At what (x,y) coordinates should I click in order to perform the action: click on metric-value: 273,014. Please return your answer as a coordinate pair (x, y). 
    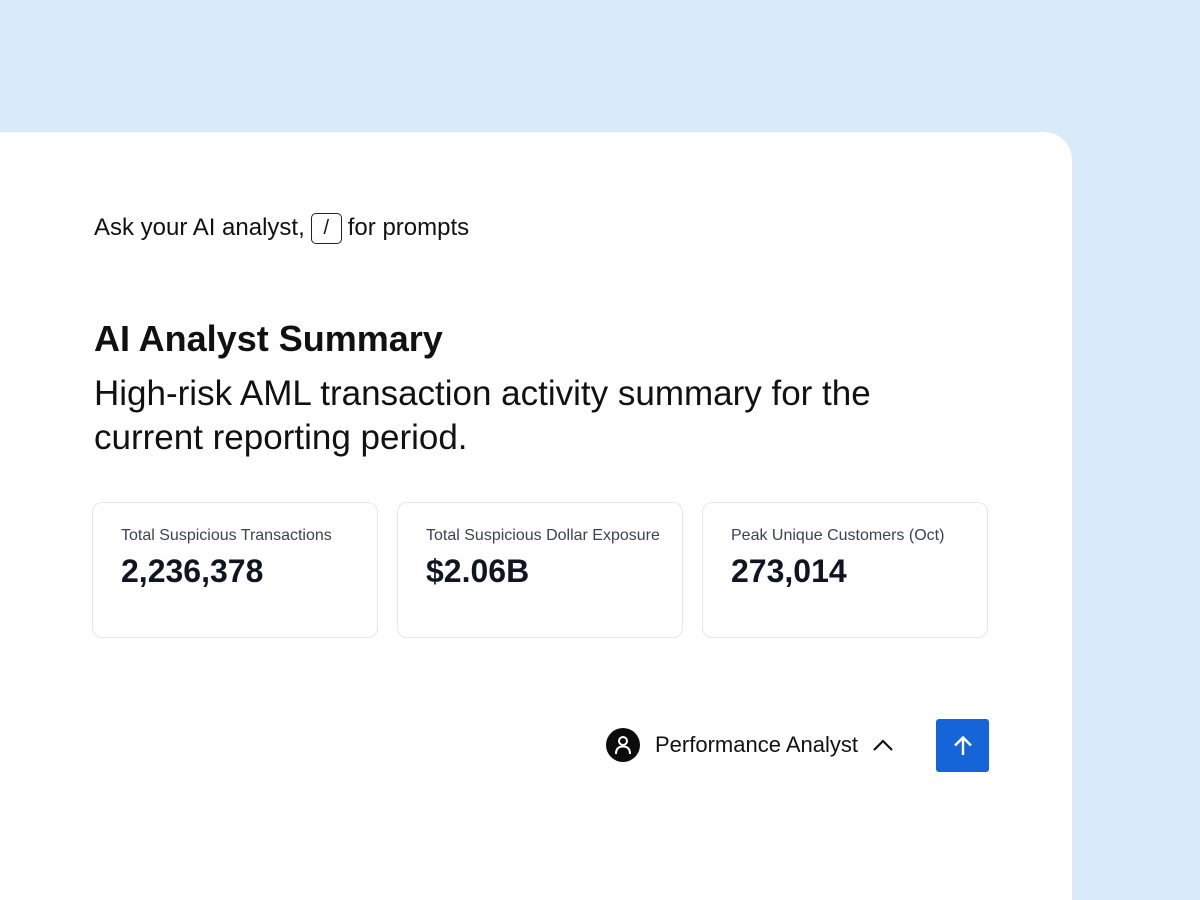
    Looking at the image, I should click on (789, 571).